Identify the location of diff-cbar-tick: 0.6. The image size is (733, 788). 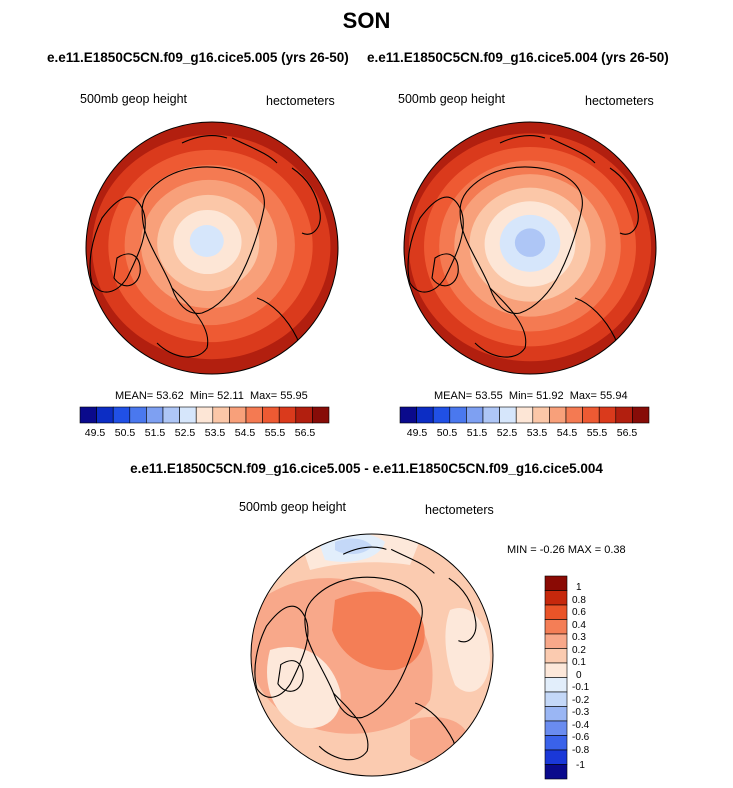
(579, 612).